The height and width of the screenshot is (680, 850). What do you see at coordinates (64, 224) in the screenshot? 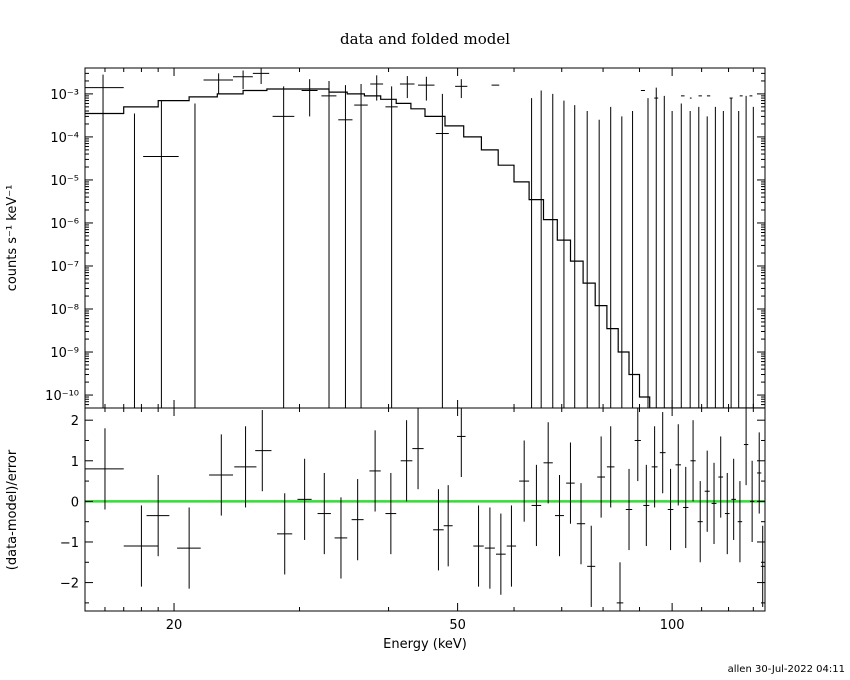
I see `spectrum-y-tick-label: 10⁻⁶` at bounding box center [64, 224].